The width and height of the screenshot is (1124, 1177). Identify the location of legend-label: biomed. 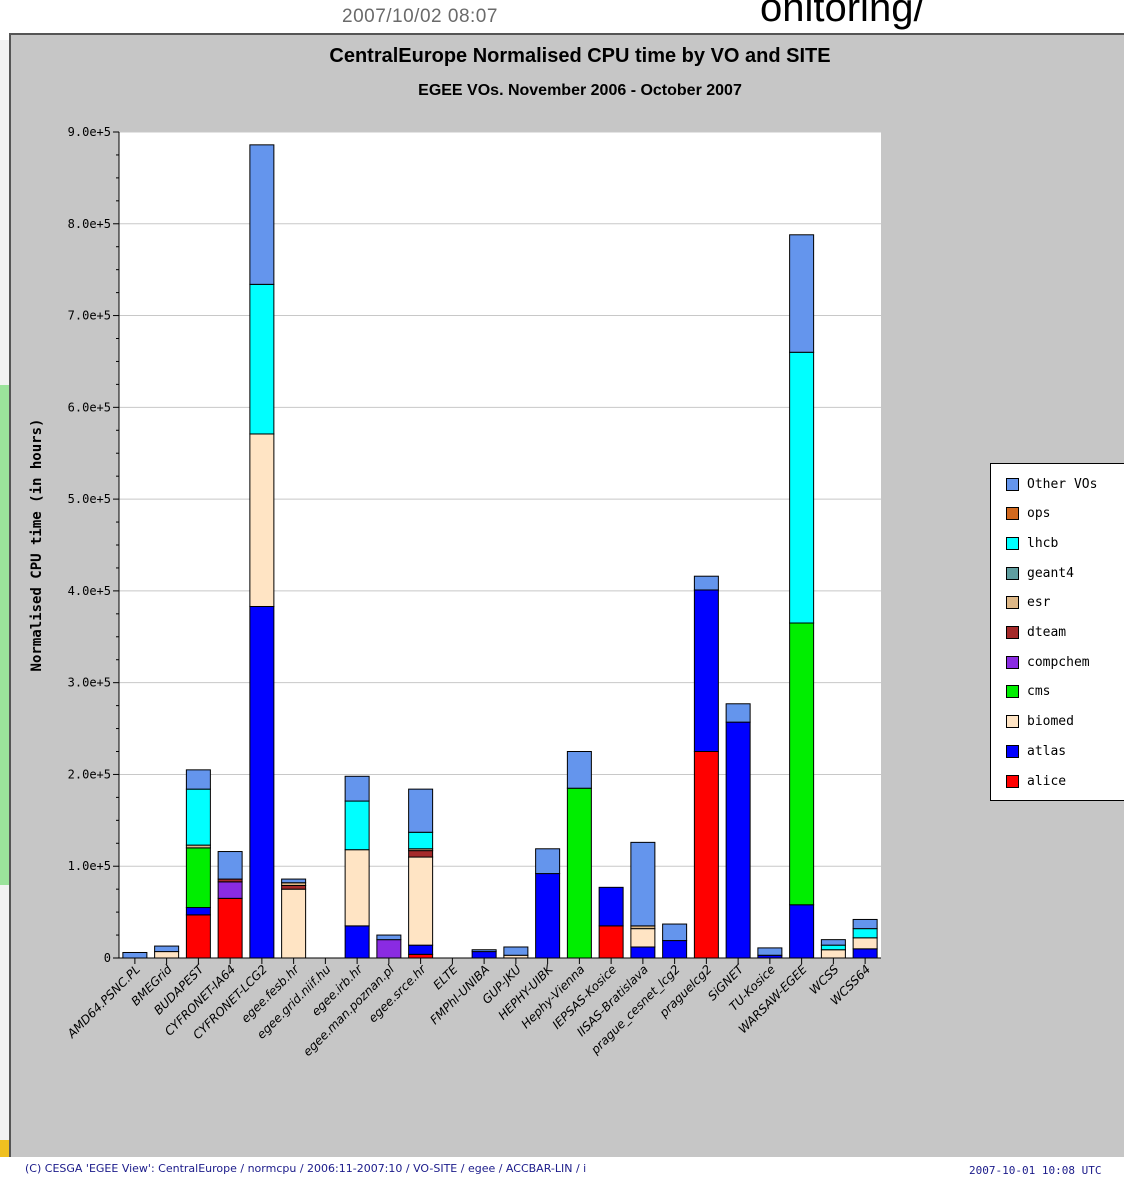
(1050, 722).